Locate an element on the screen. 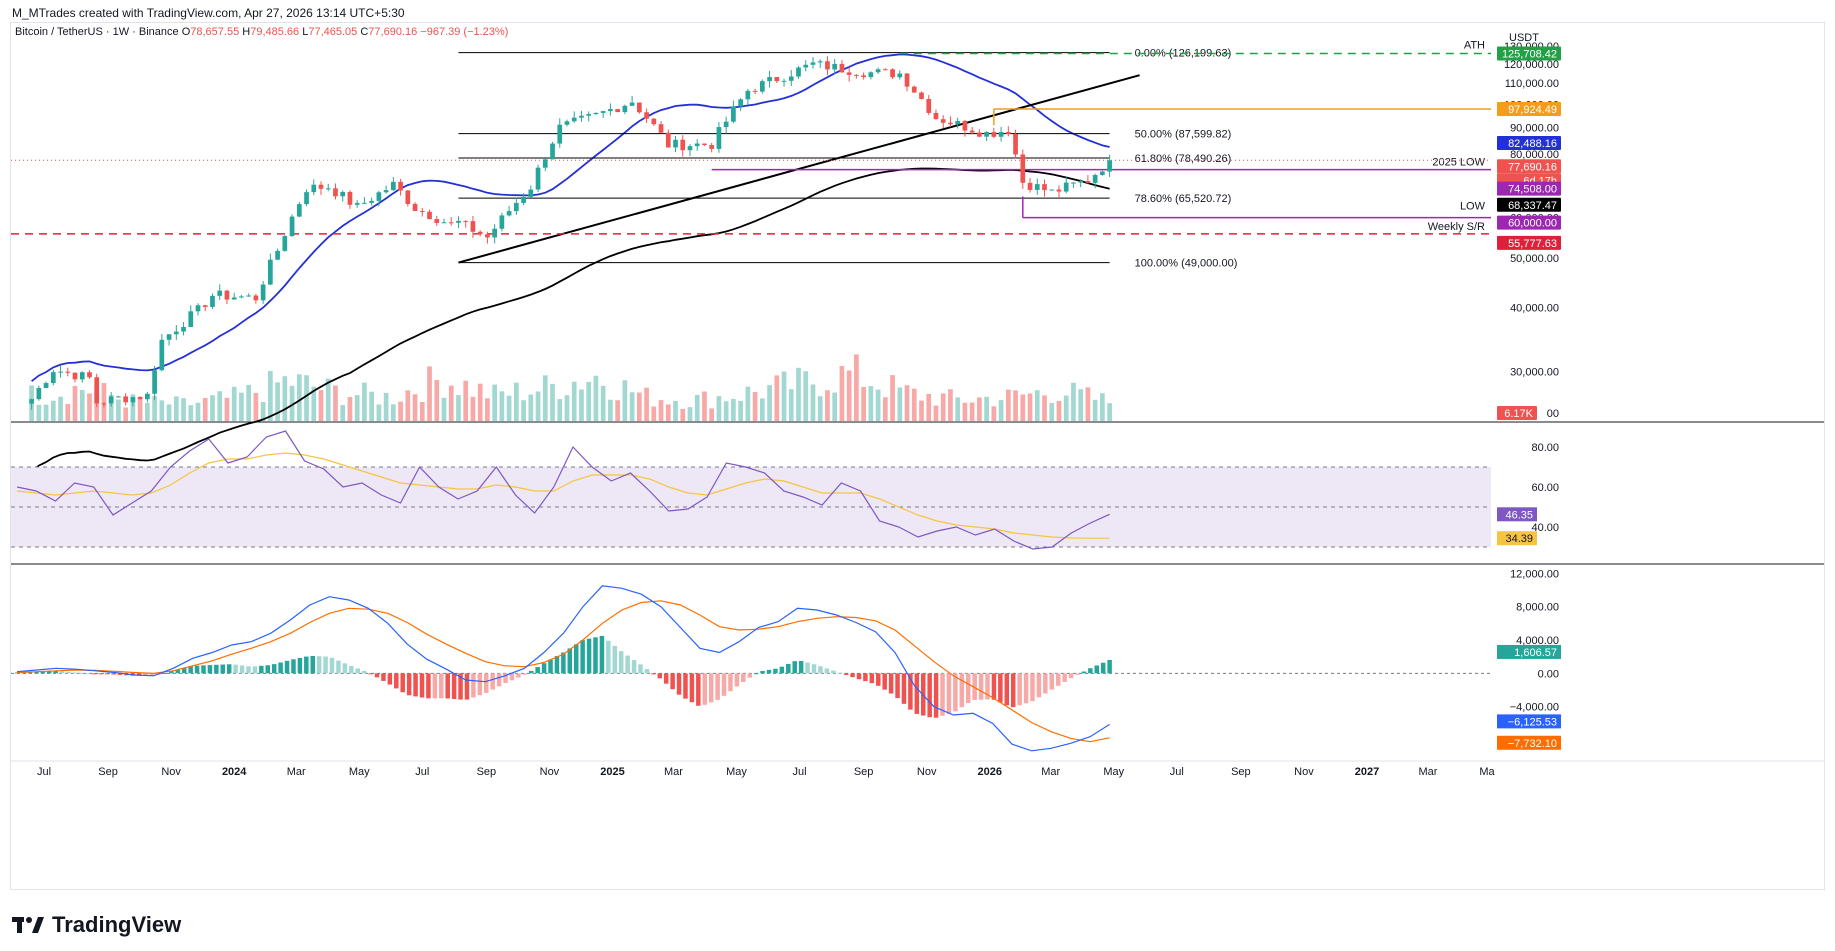 The width and height of the screenshot is (1835, 951). macd-axis-tick: −4,000.00 is located at coordinates (1534, 708).